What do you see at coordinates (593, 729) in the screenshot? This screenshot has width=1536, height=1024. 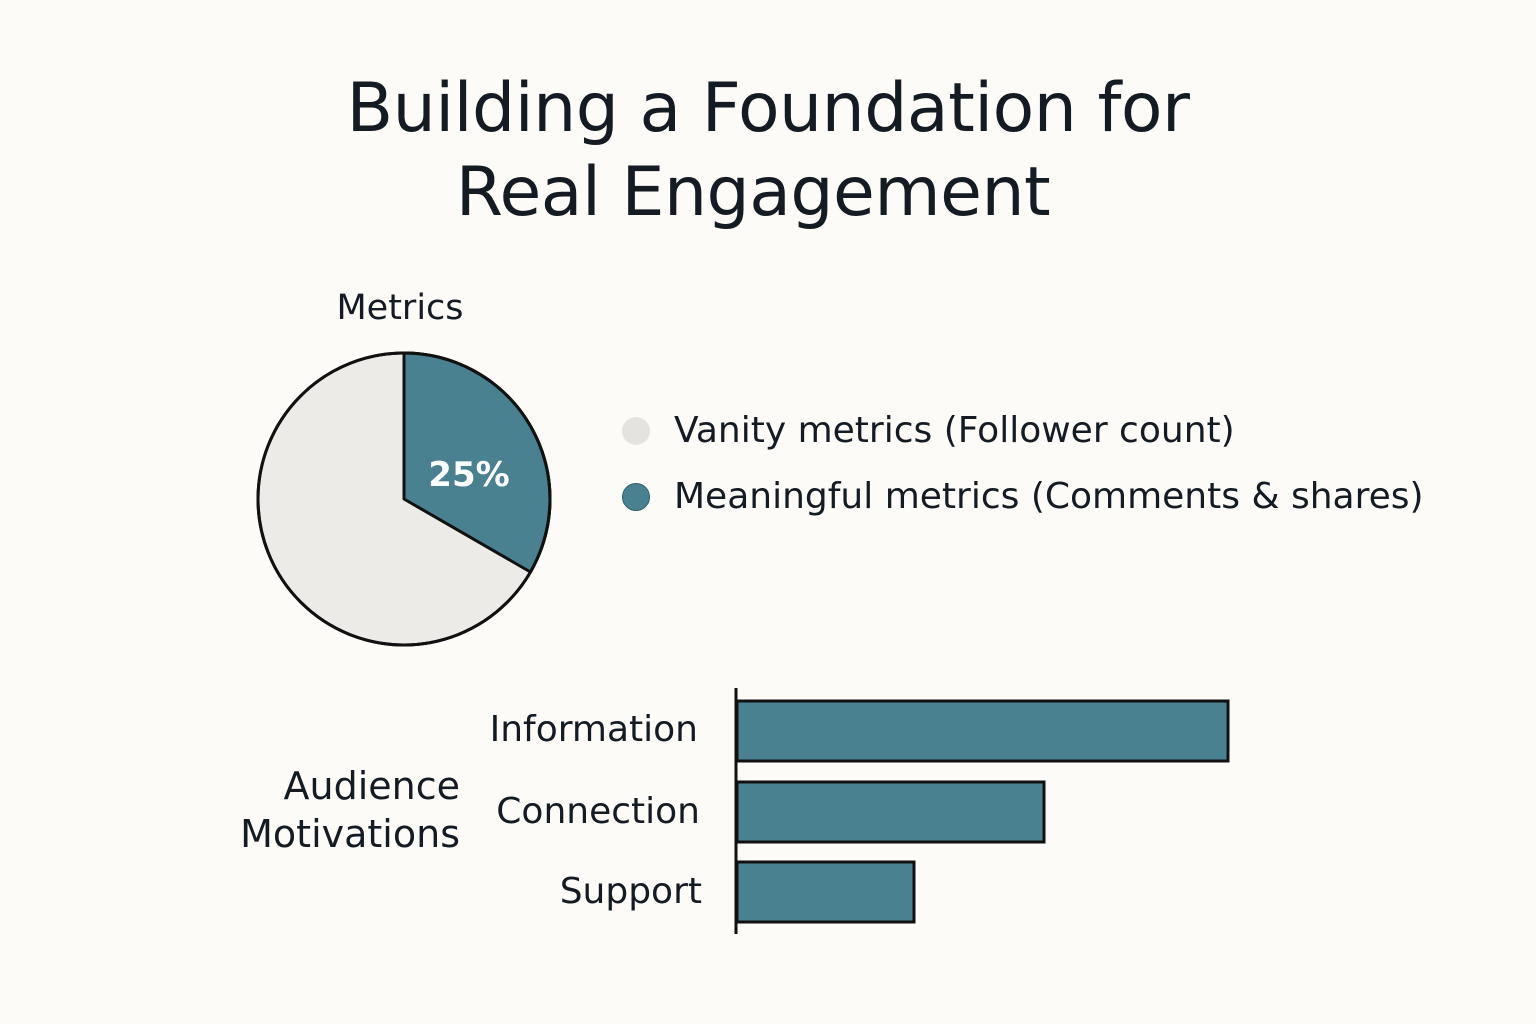 I see `bar-label-information: Information` at bounding box center [593, 729].